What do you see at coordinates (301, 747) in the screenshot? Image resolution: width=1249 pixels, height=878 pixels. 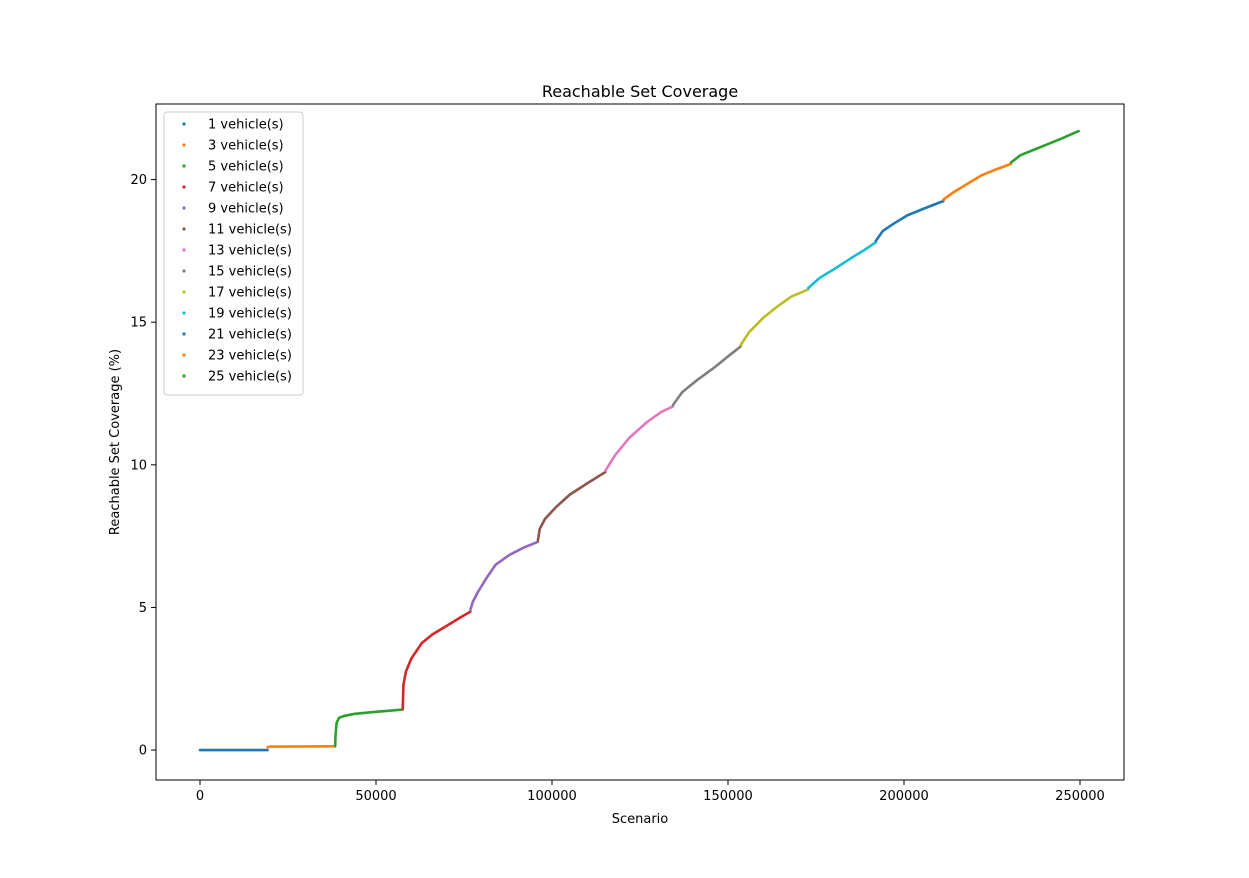 I see `series-2-points` at bounding box center [301, 747].